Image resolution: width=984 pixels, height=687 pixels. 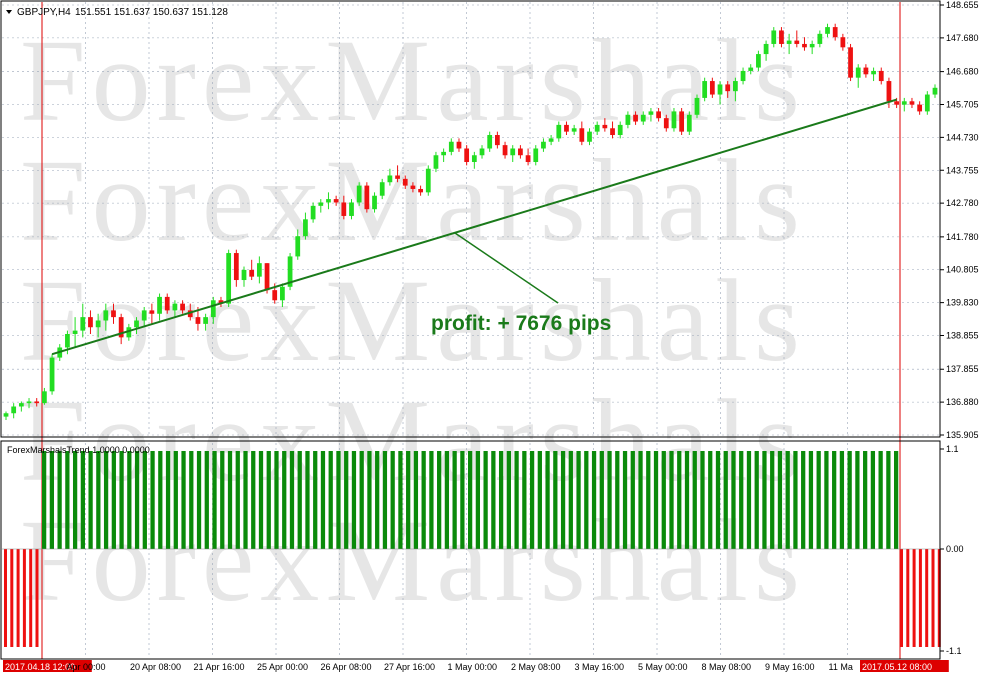 What do you see at coordinates (841, 667) in the screenshot?
I see `time-label: 11 Ma` at bounding box center [841, 667].